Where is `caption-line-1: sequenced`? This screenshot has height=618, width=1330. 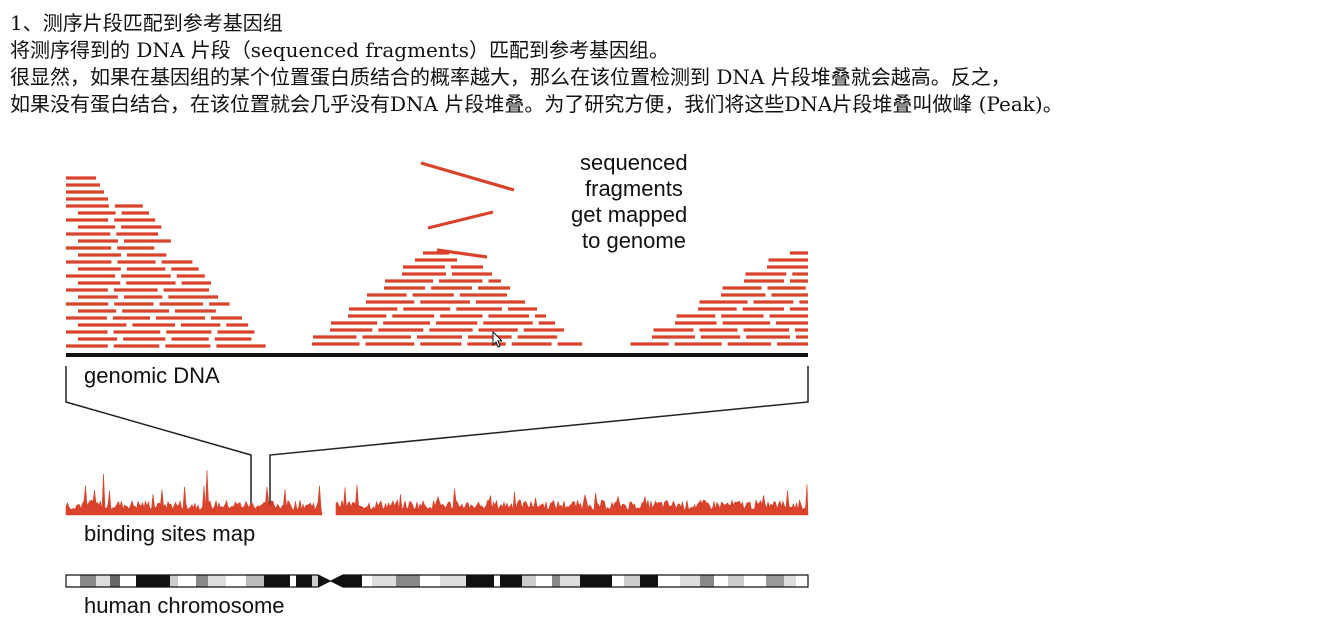
caption-line-1: sequenced is located at coordinates (634, 162).